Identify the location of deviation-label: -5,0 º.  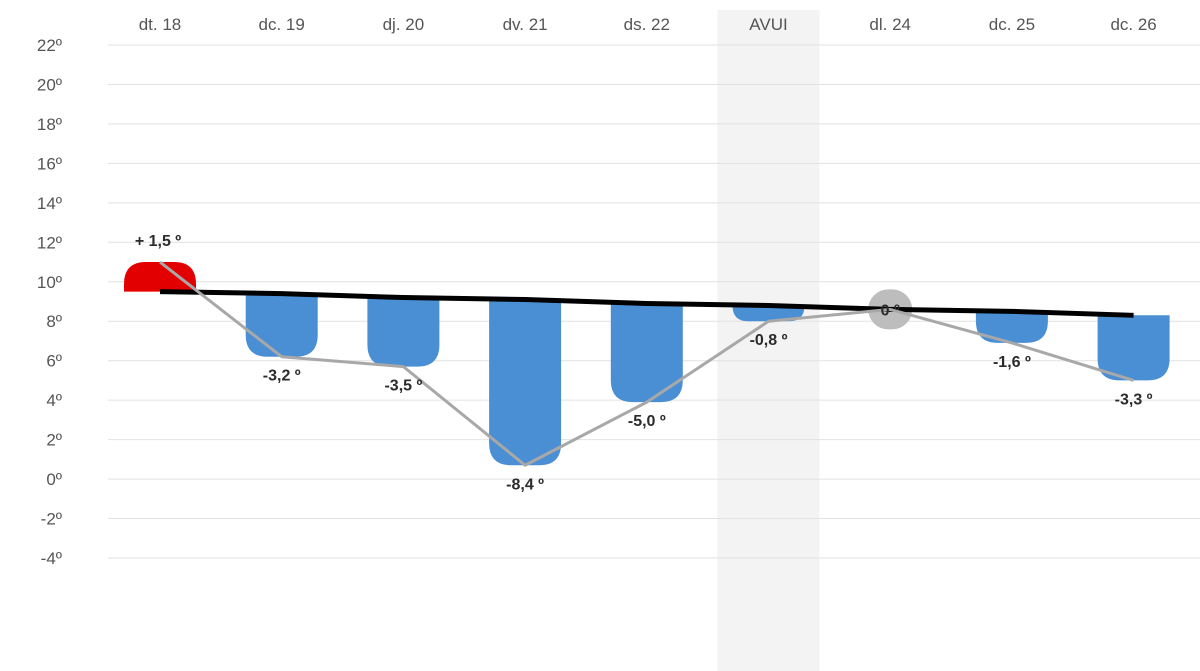
(647, 421).